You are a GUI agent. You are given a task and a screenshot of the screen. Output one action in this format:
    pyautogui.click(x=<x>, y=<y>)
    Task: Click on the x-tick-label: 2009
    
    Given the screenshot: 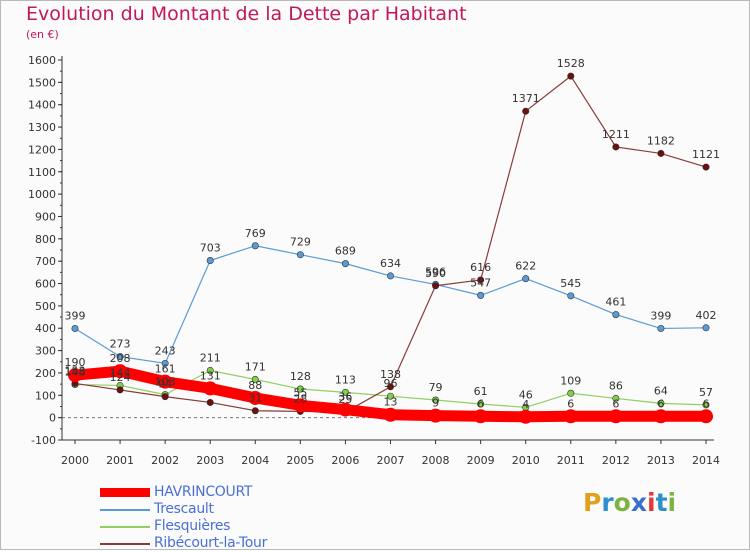 What is the action you would take?
    pyautogui.click(x=481, y=460)
    